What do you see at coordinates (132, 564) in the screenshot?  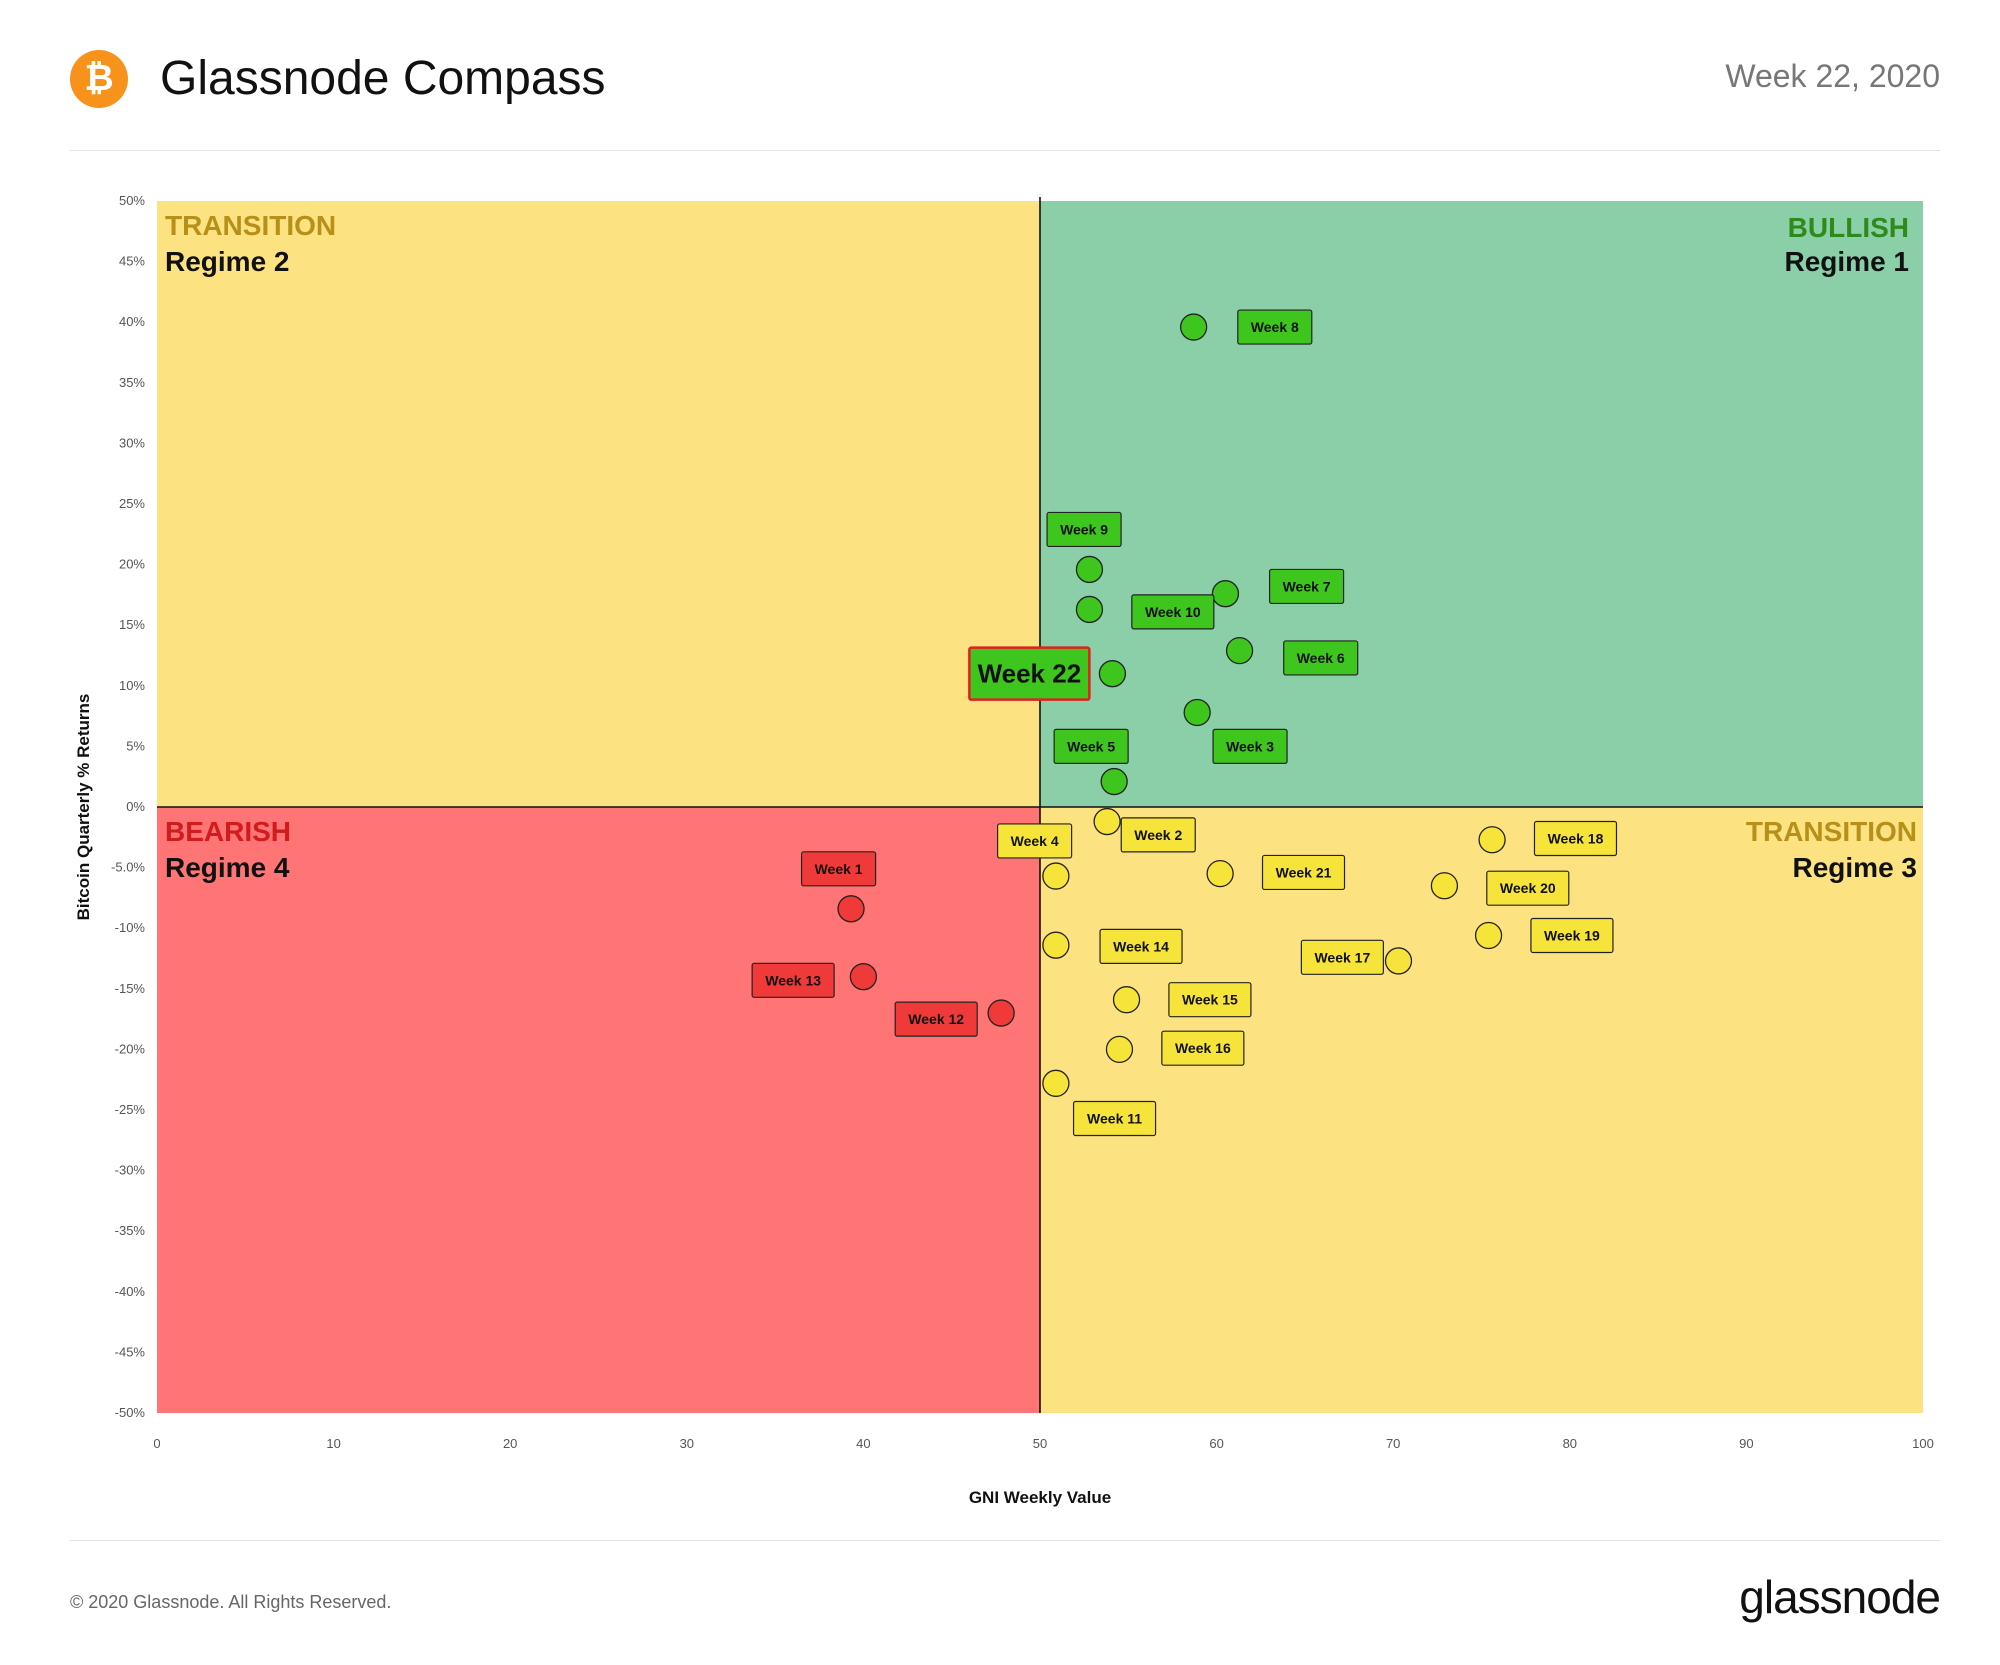 I see `y-tick-label: 20%` at bounding box center [132, 564].